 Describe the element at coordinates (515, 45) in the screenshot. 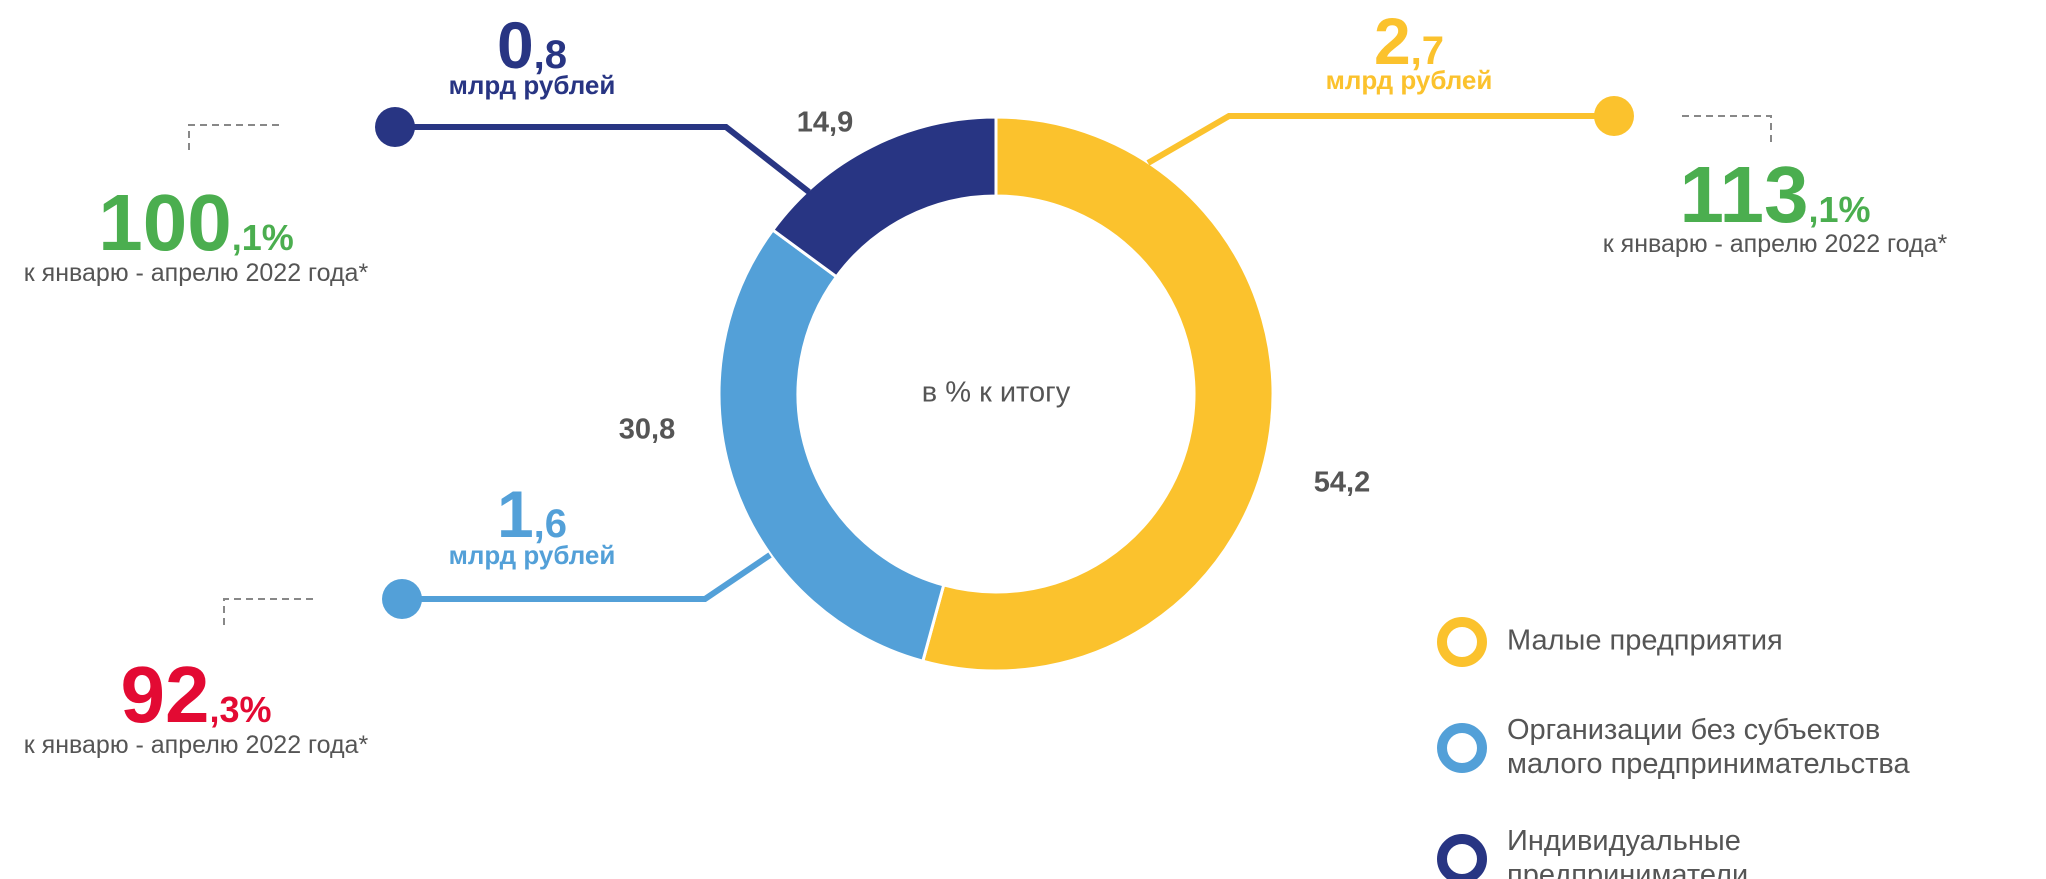

I see `amount-main: 0` at that location.